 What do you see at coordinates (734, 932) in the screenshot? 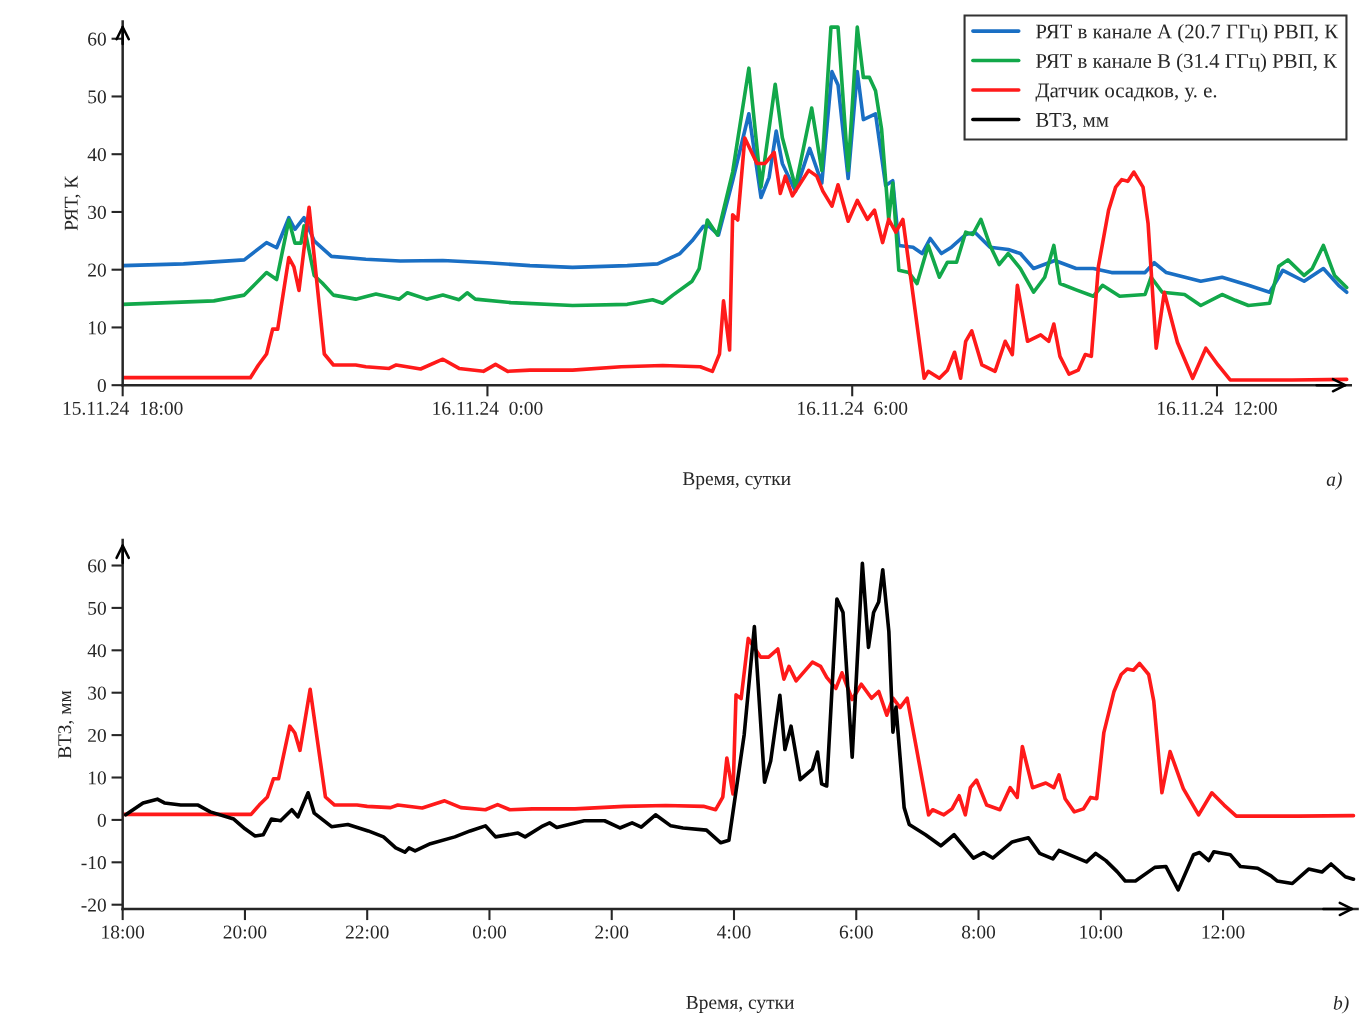
I see `x-tick-label: 4:00` at bounding box center [734, 932].